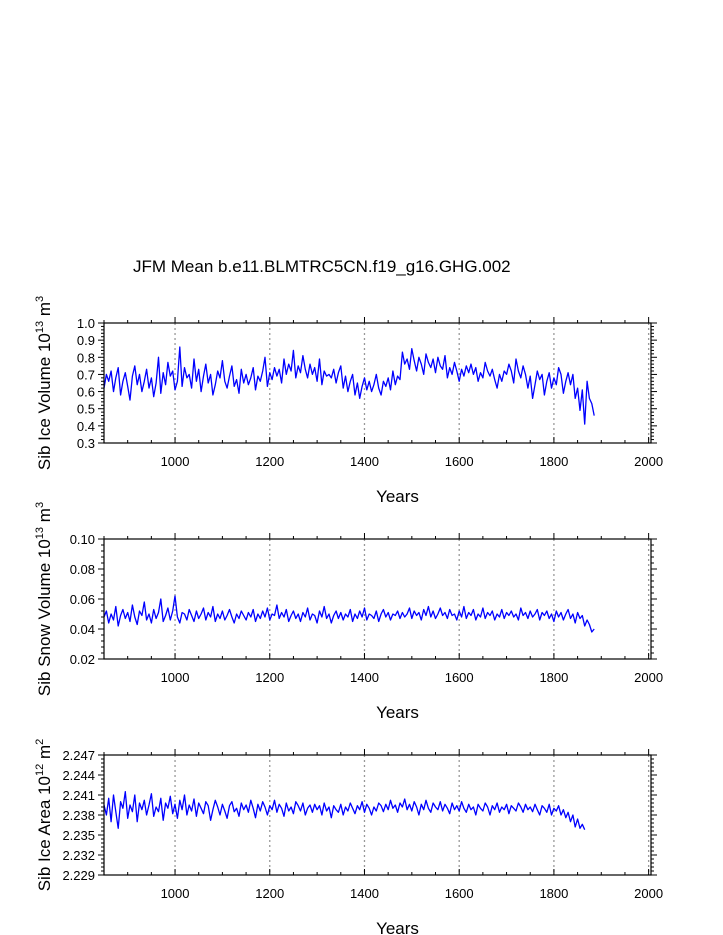 This screenshot has height=935, width=723. Describe the element at coordinates (78, 815) in the screenshot. I see `y-tick-label: 2.238` at that location.